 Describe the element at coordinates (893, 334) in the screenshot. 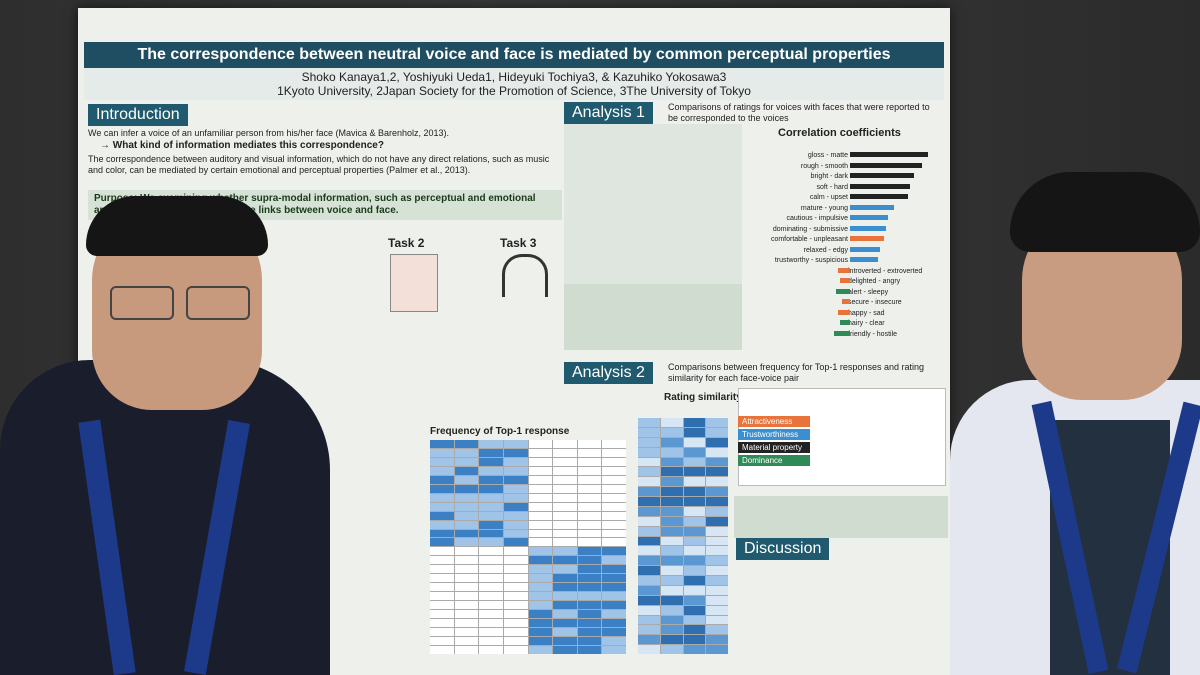

I see `bipolar-label: friendly - hostile` at that location.